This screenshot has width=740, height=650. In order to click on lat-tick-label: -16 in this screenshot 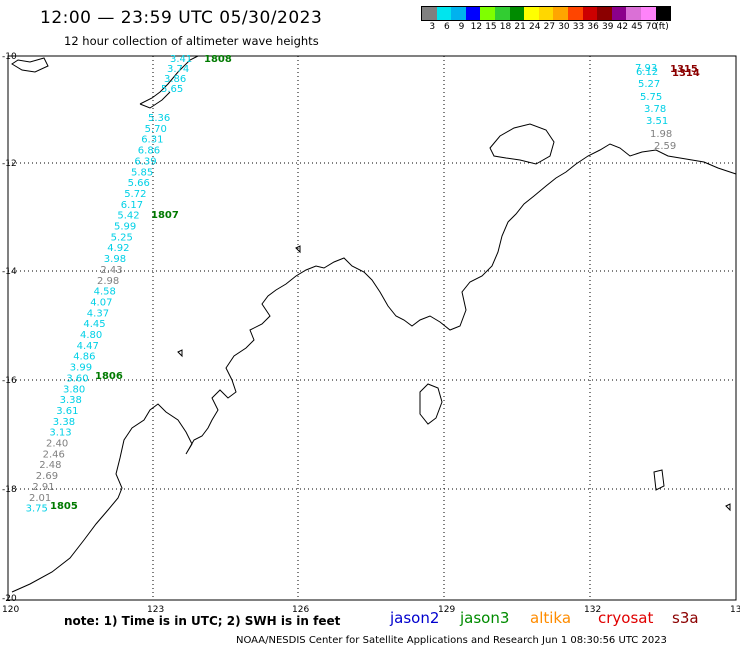, I will do `click(9, 381)`.